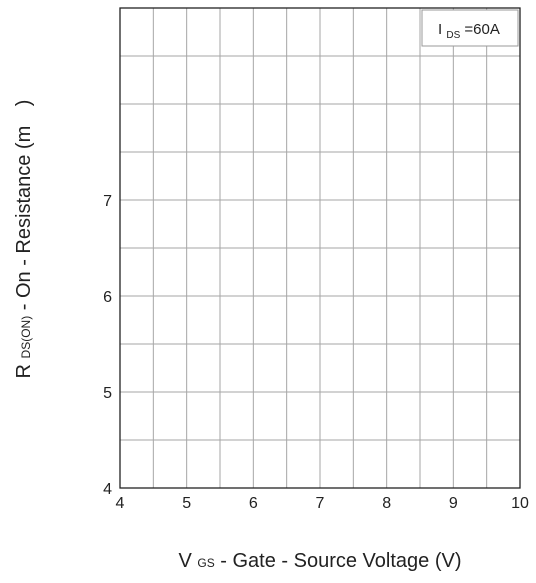 Image resolution: width=536 pixels, height=583 pixels. What do you see at coordinates (107, 393) in the screenshot?
I see `y-tick-label: 5` at bounding box center [107, 393].